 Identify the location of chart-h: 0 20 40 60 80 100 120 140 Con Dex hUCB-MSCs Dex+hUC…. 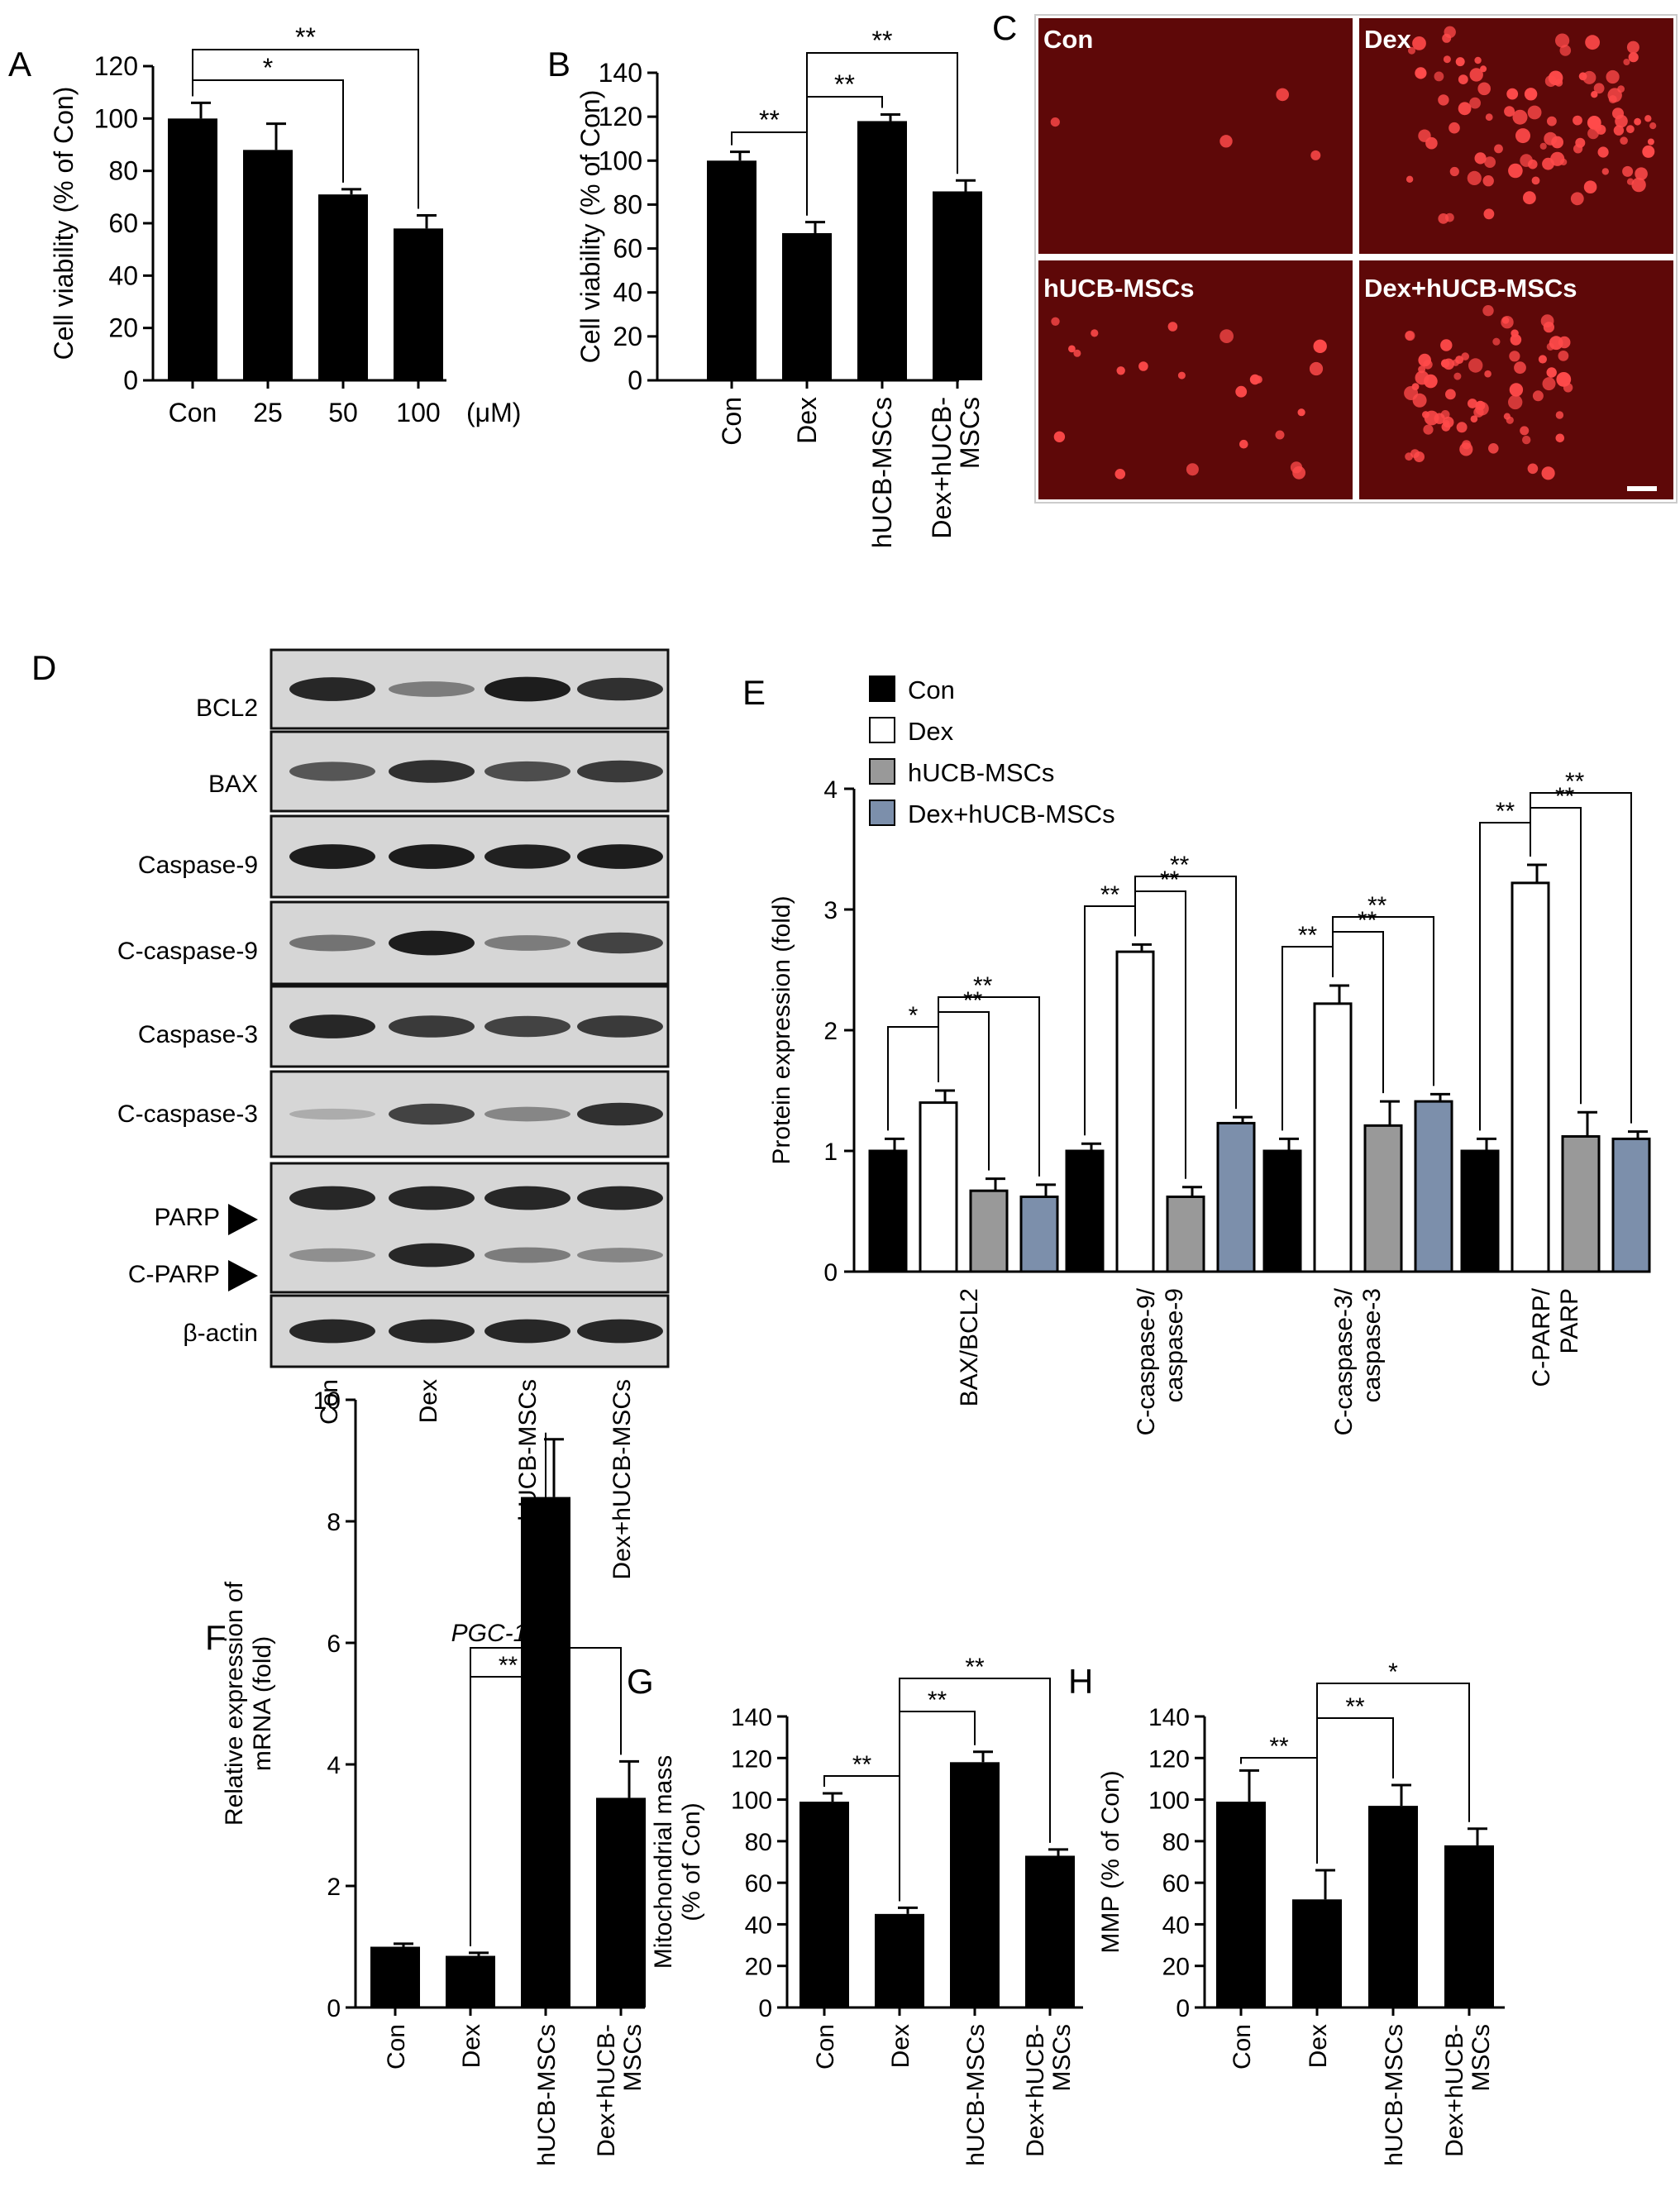
(1301, 1912).